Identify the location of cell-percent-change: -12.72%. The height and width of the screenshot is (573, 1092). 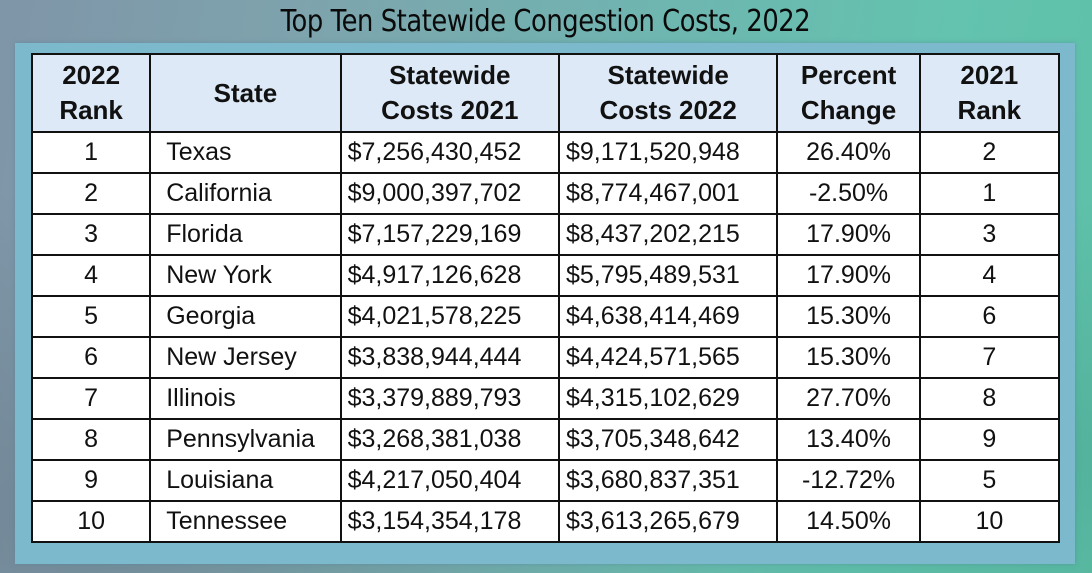
(848, 480).